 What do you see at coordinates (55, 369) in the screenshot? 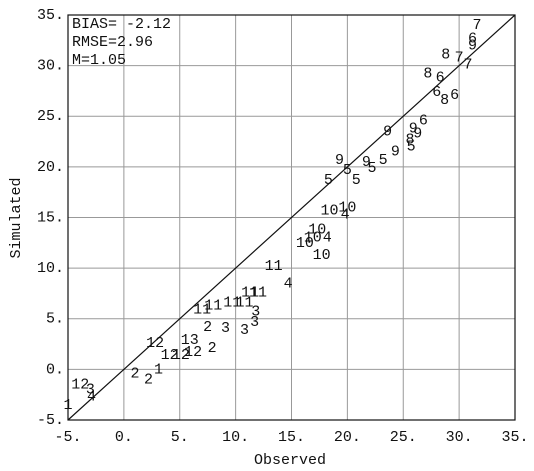
I see `y-tick-label: 0.` at bounding box center [55, 369].